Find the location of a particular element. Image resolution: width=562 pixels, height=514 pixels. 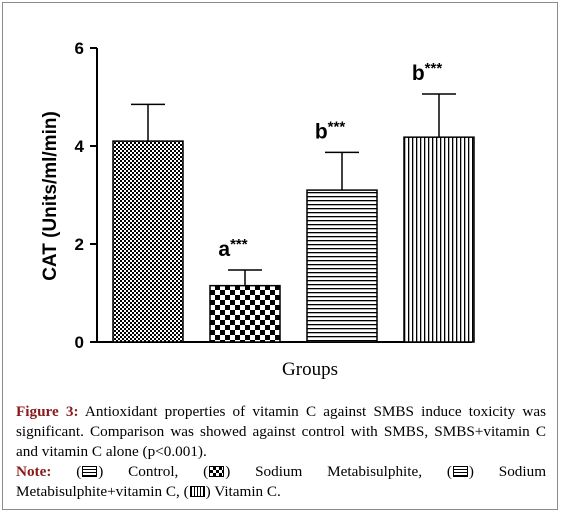

legend-label-smbs-vitc: Sodium Metabisulphite+vitamin C, is located at coordinates (281, 481).